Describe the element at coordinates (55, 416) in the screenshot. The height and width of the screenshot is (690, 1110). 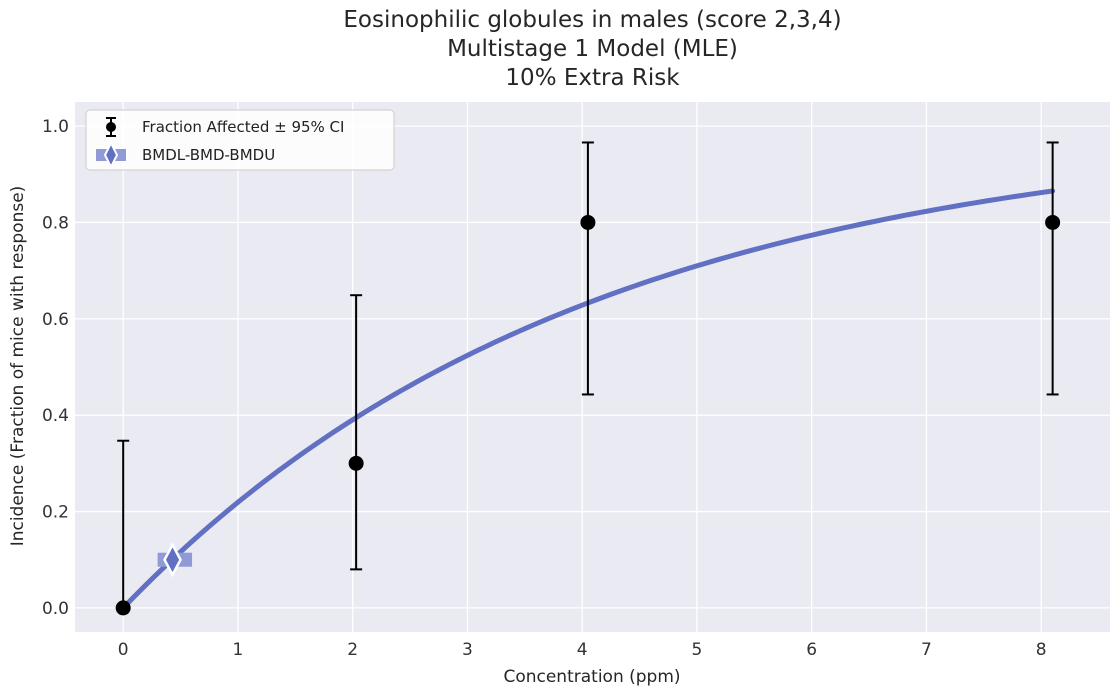
I see `y-tick-label: 0.4` at that location.